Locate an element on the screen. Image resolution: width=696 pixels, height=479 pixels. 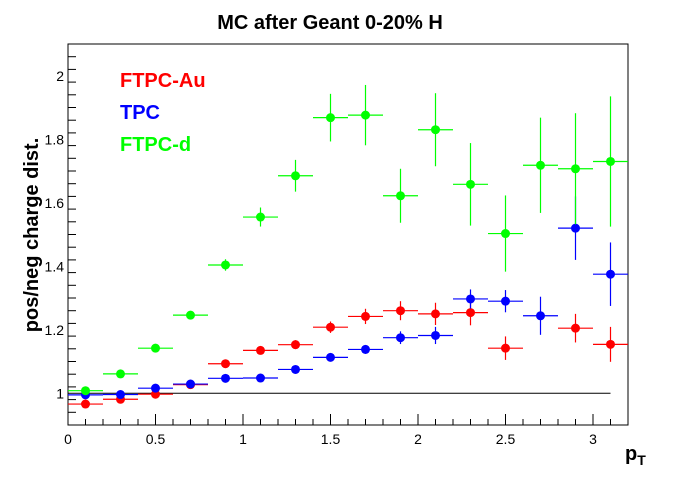
y-tick-label: 1.2 is located at coordinates (55, 330).